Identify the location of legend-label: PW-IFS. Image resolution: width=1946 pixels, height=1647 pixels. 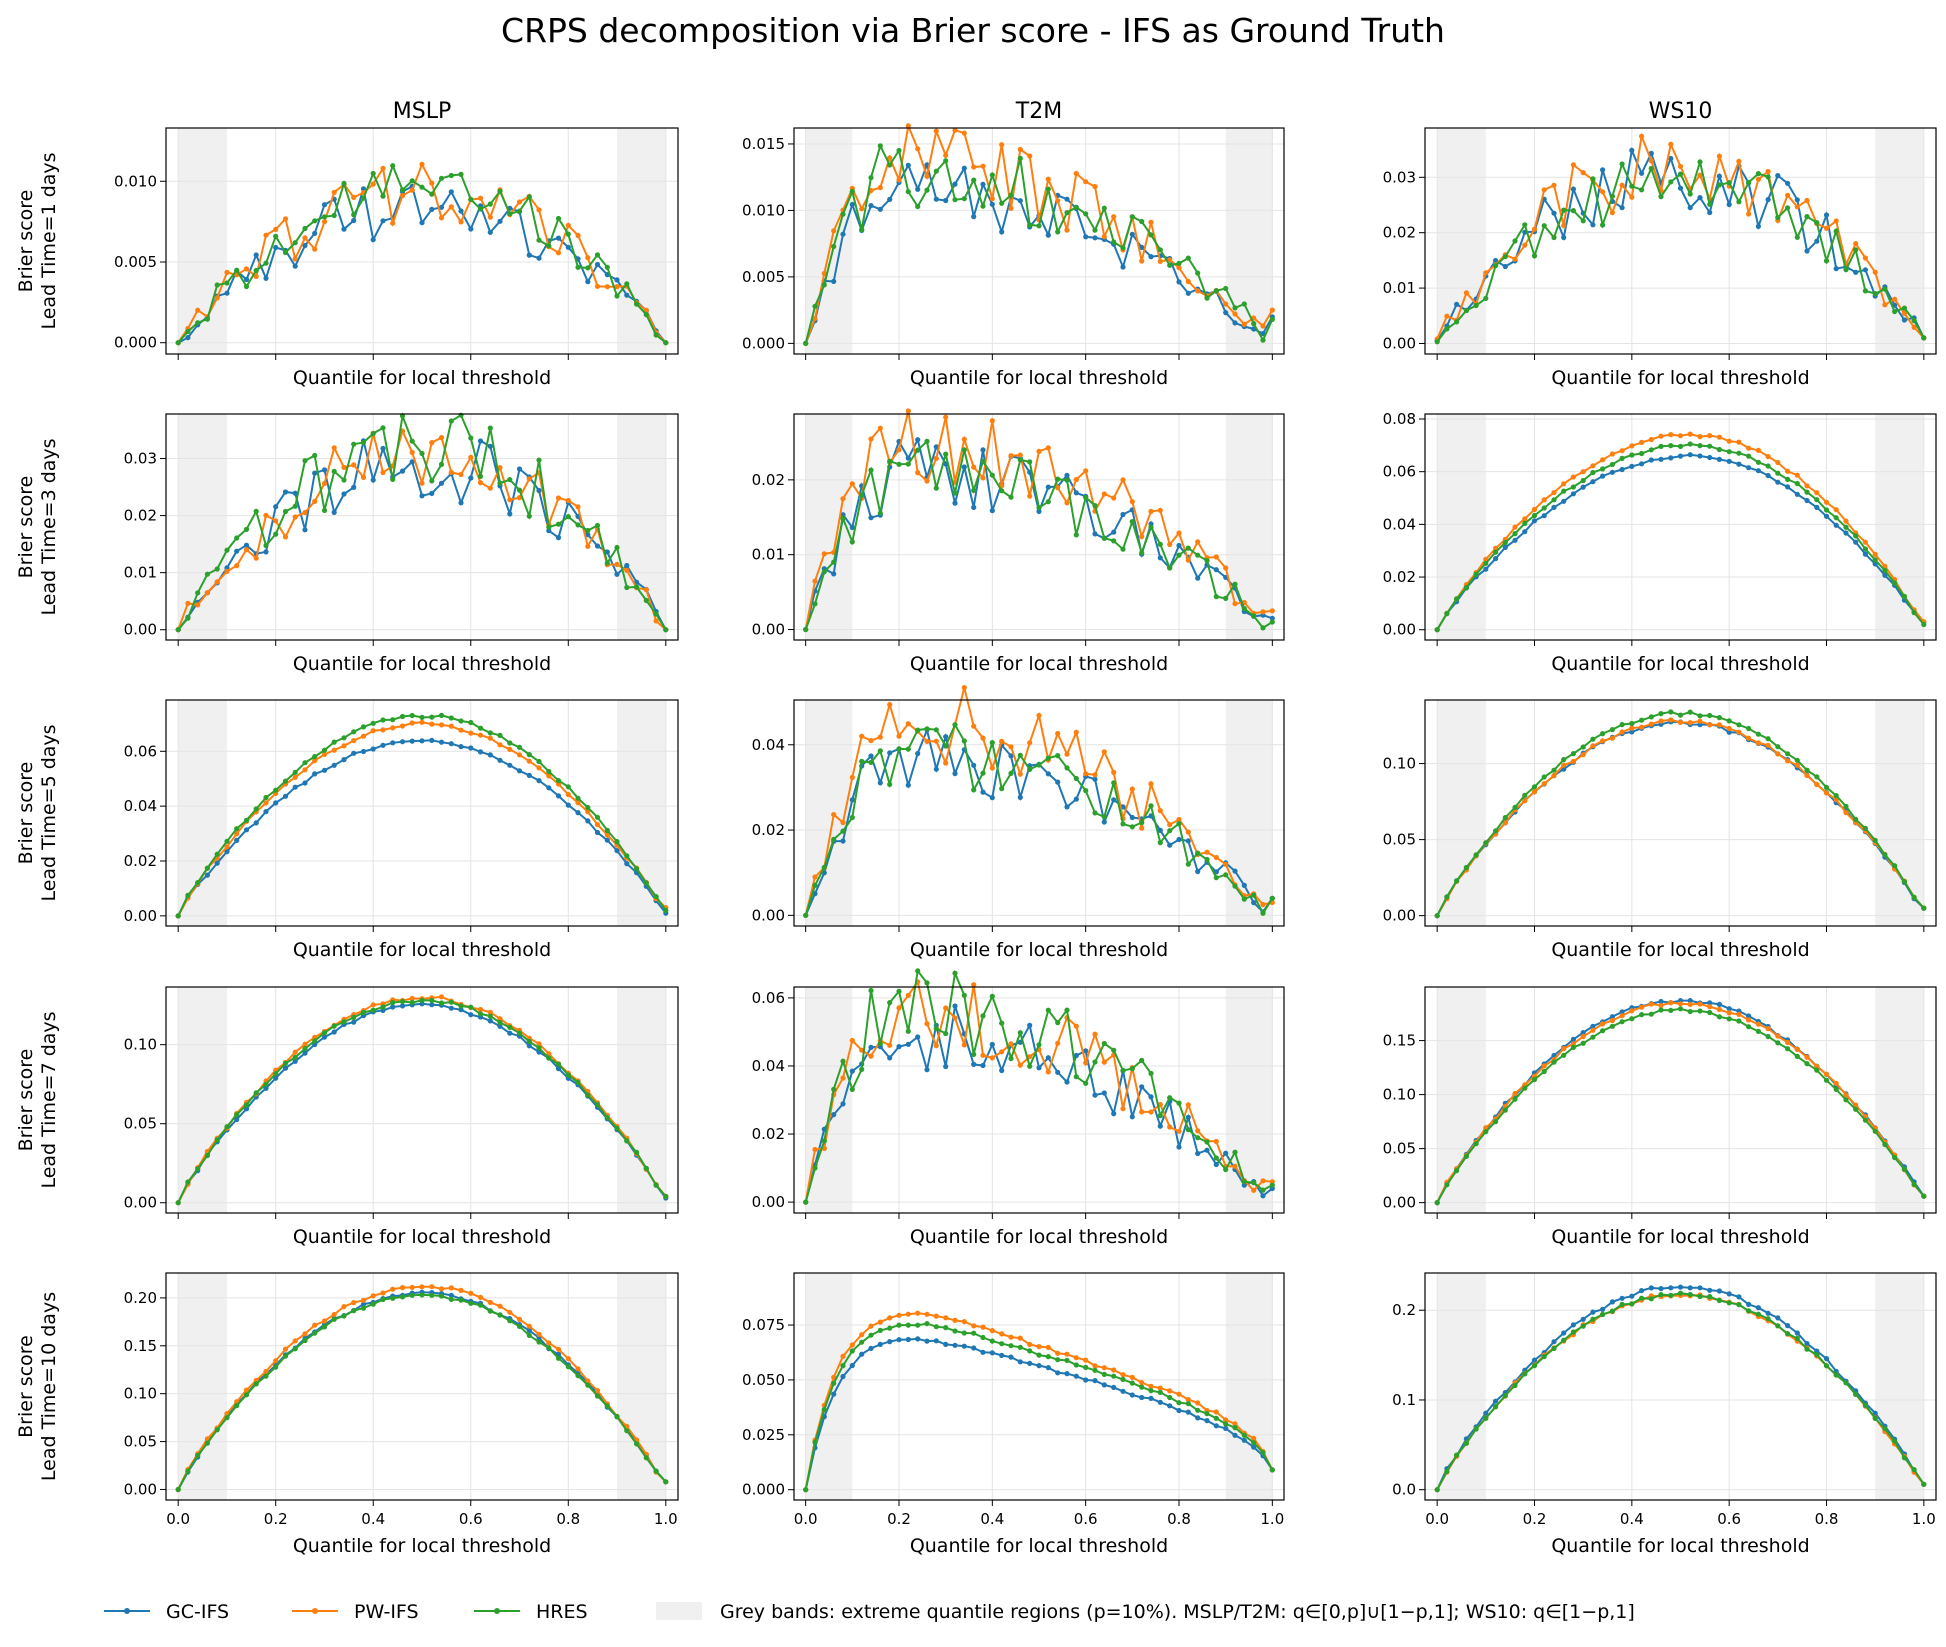
(386, 1612).